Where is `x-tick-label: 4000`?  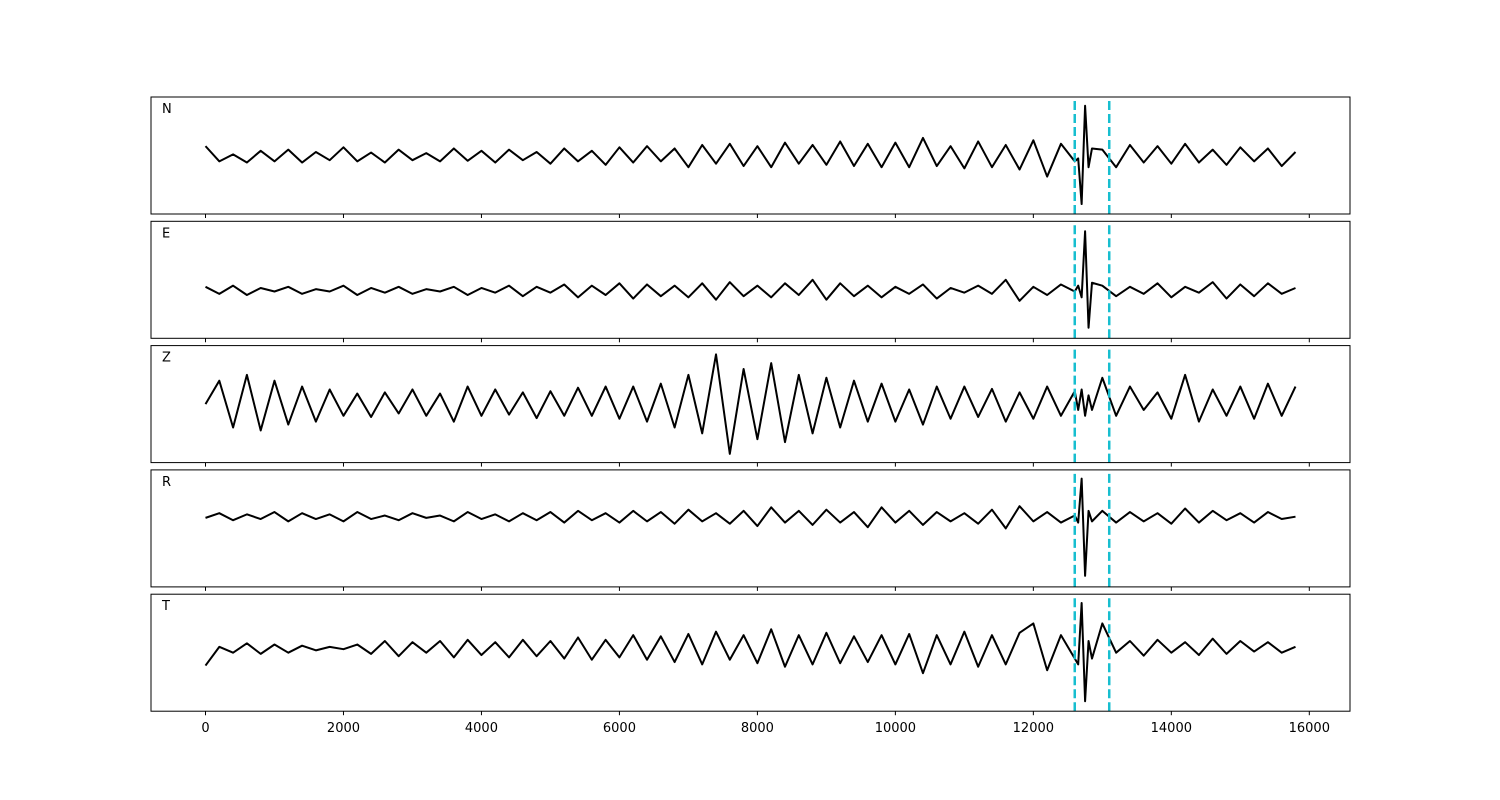 x-tick-label: 4000 is located at coordinates (481, 728).